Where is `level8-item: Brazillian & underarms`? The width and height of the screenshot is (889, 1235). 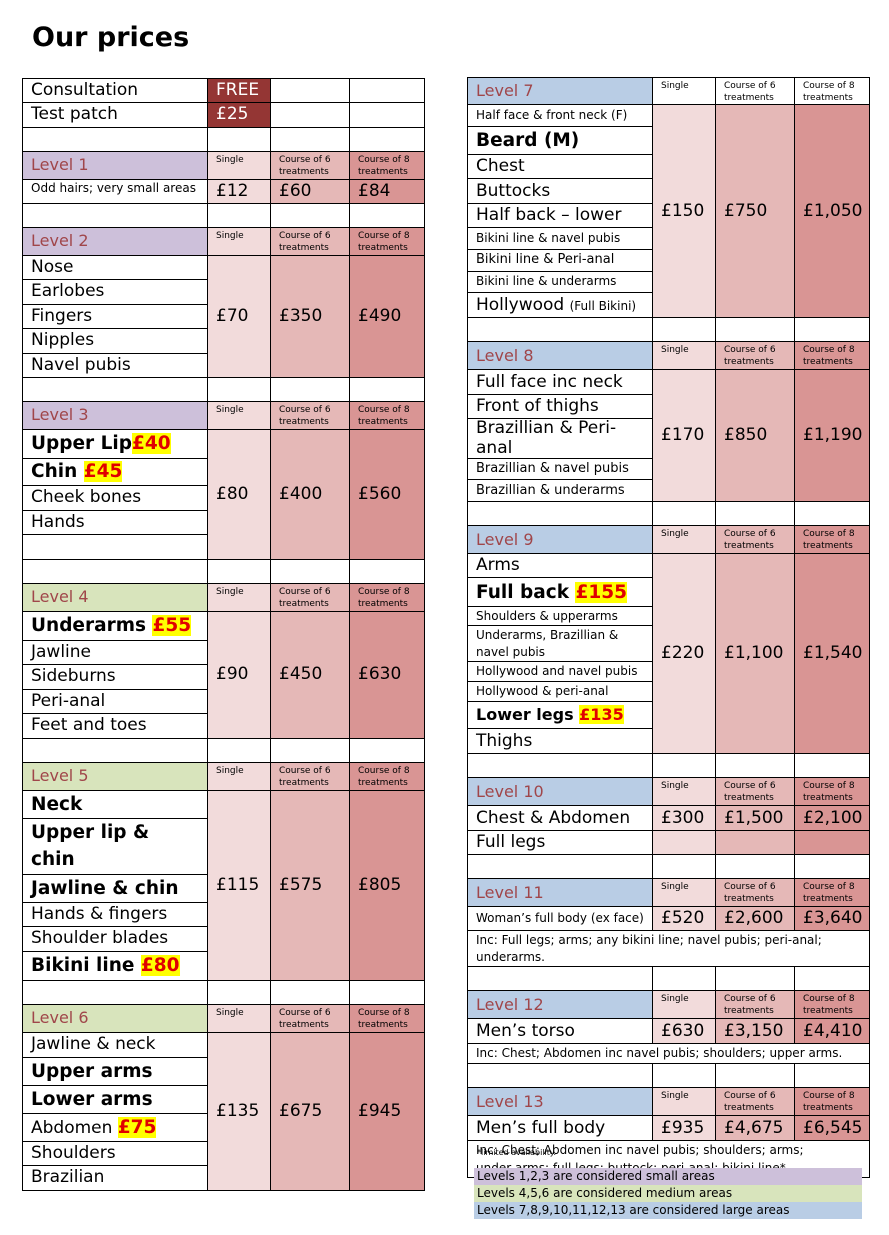
level8-item: Brazillian & underarms is located at coordinates (560, 491).